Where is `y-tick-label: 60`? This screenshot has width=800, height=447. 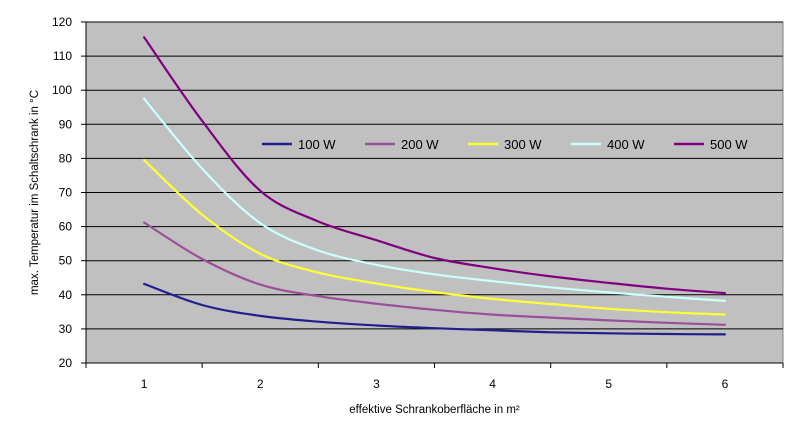
y-tick-label: 60 is located at coordinates (66, 227).